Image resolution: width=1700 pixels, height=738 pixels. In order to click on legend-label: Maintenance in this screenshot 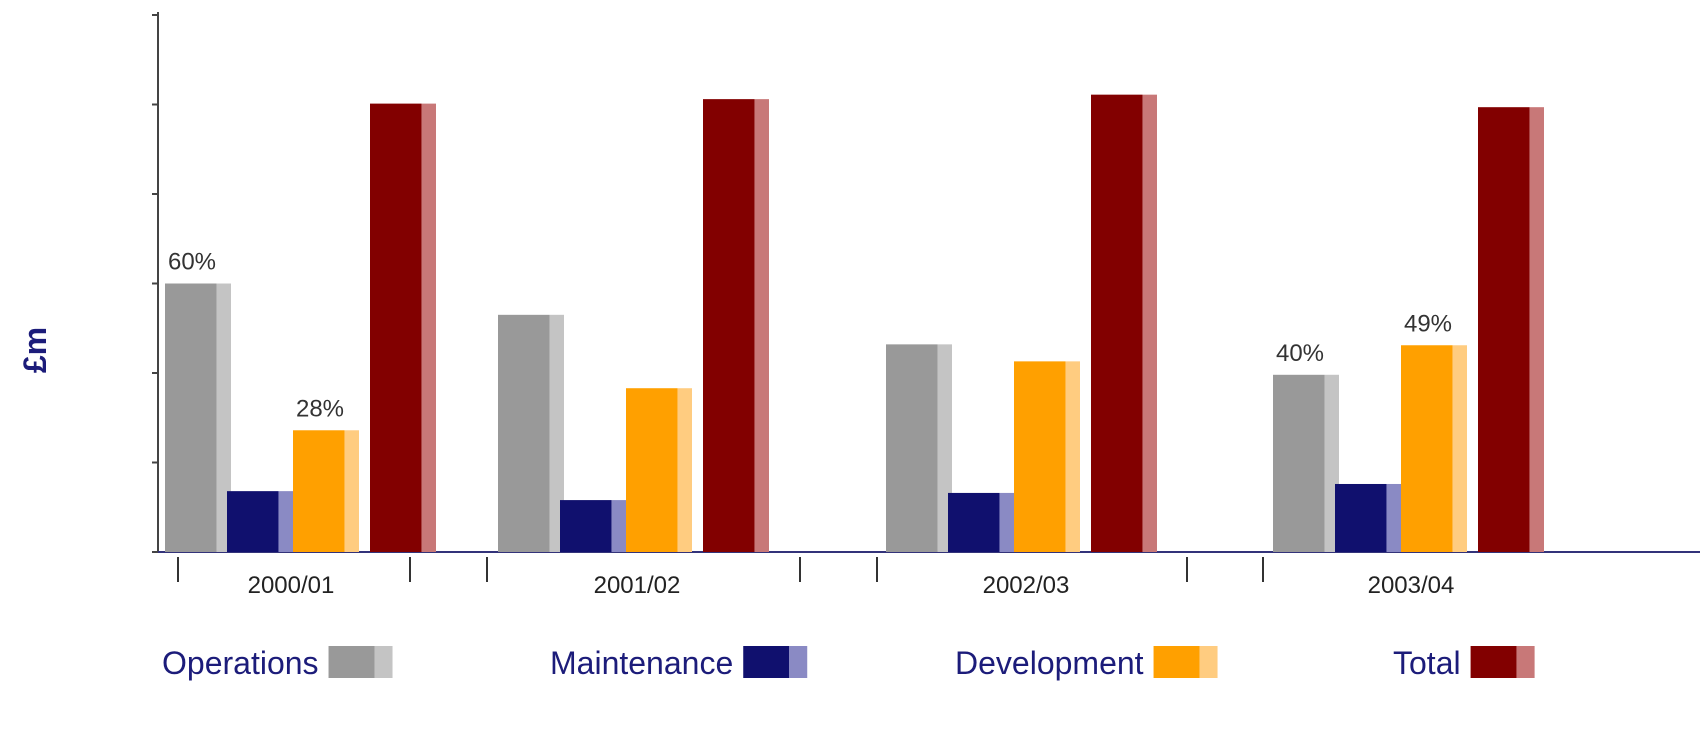, I will do `click(641, 663)`.